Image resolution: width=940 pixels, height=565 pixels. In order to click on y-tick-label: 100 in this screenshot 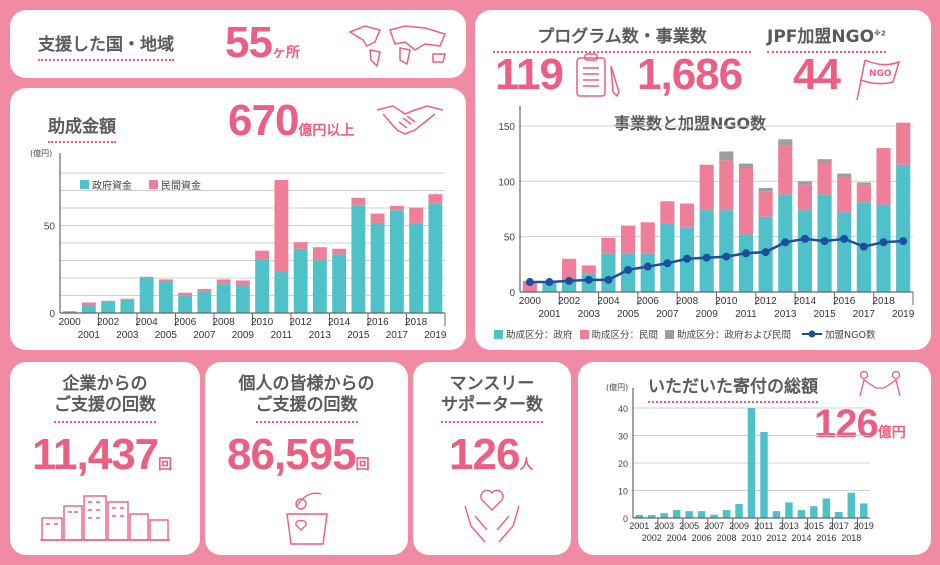, I will do `click(506, 182)`.